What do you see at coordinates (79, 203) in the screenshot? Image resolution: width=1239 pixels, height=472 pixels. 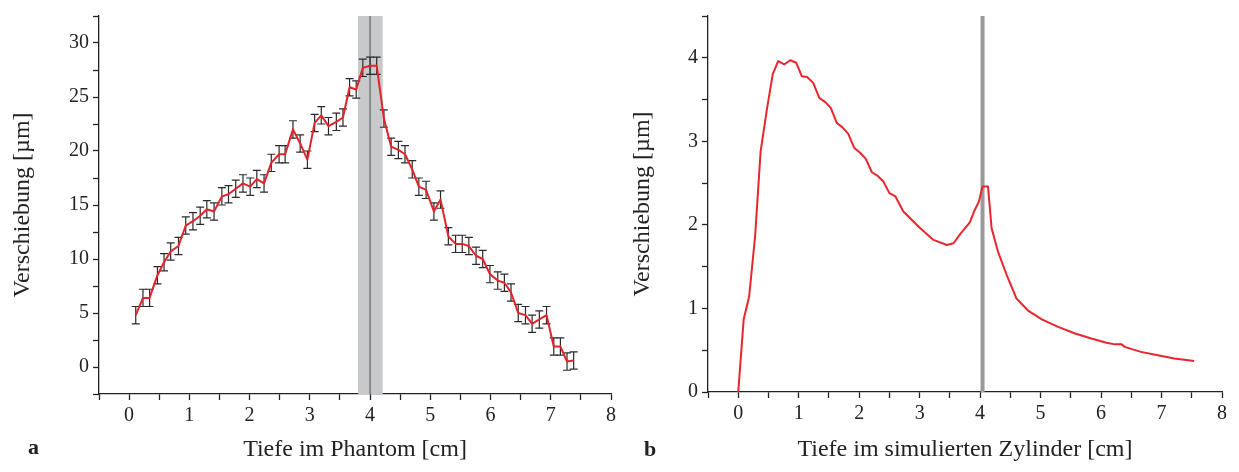 I see `y-tick-label: 15` at bounding box center [79, 203].